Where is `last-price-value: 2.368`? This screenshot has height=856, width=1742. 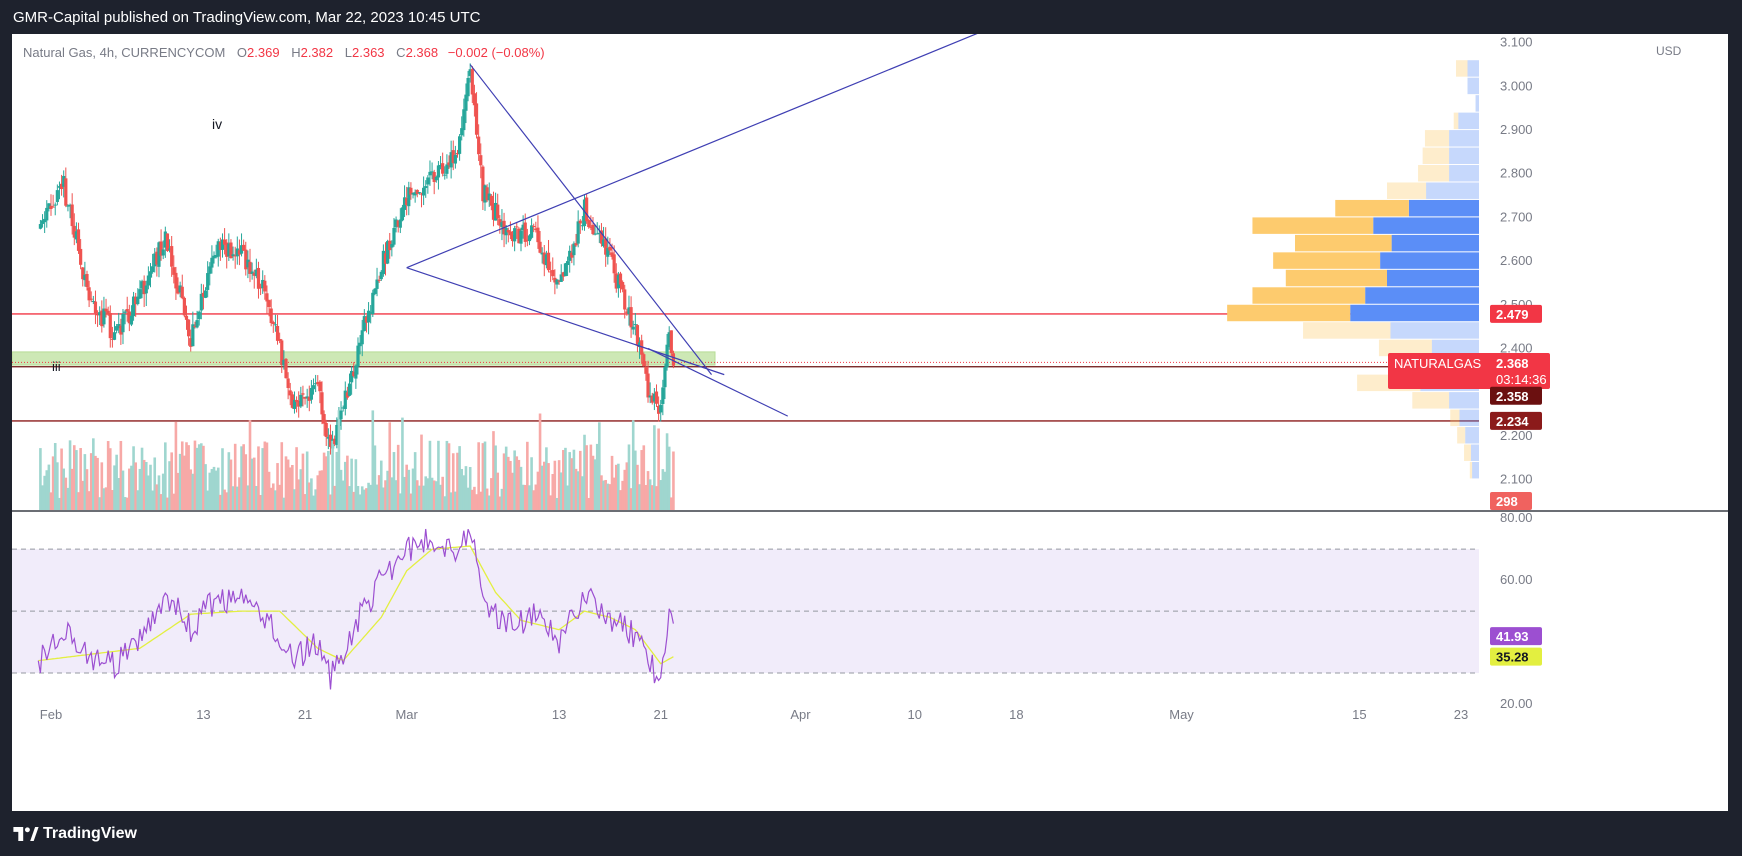 last-price-value: 2.368 is located at coordinates (1512, 363).